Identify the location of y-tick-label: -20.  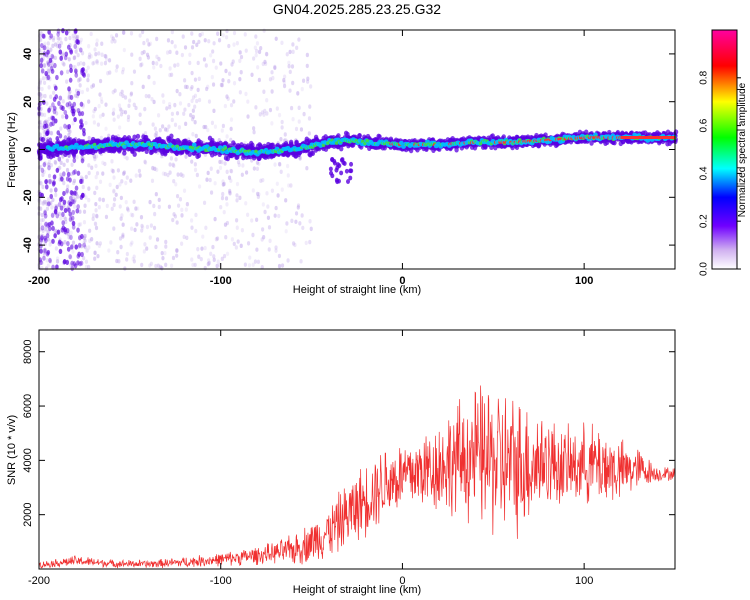
(28, 197).